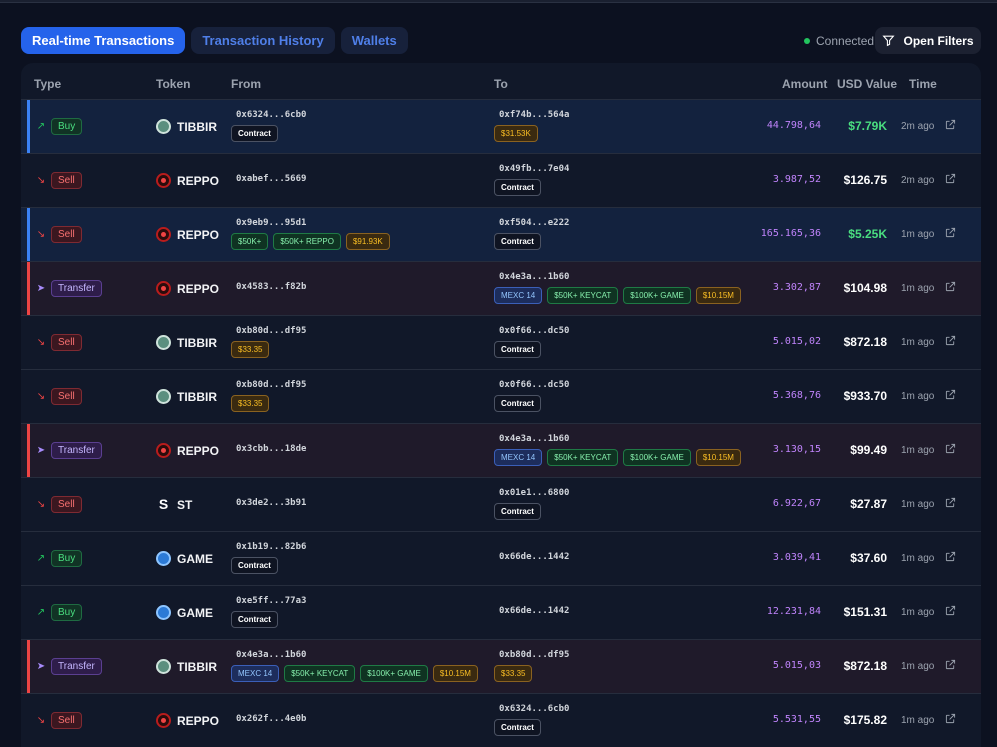 Image resolution: width=997 pixels, height=747 pixels. What do you see at coordinates (195, 612) in the screenshot?
I see `token-symbol: GAME` at bounding box center [195, 612].